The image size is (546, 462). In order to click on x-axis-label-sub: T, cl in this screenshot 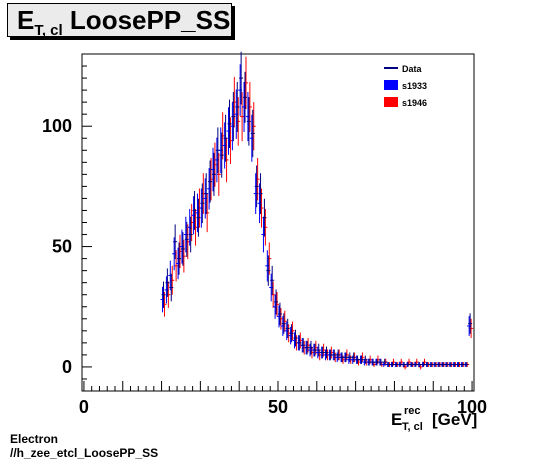, I will do `click(412, 427)`.